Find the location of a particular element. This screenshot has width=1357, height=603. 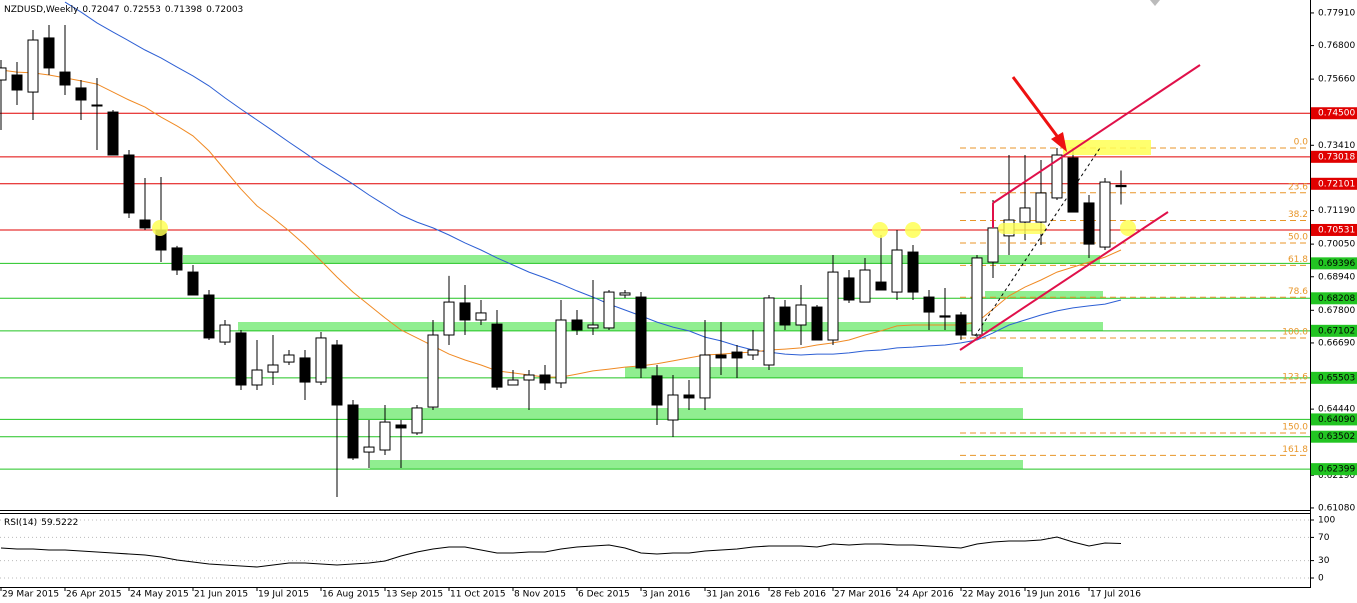

x-tick-label: 24 Apr 2016 is located at coordinates (926, 595).